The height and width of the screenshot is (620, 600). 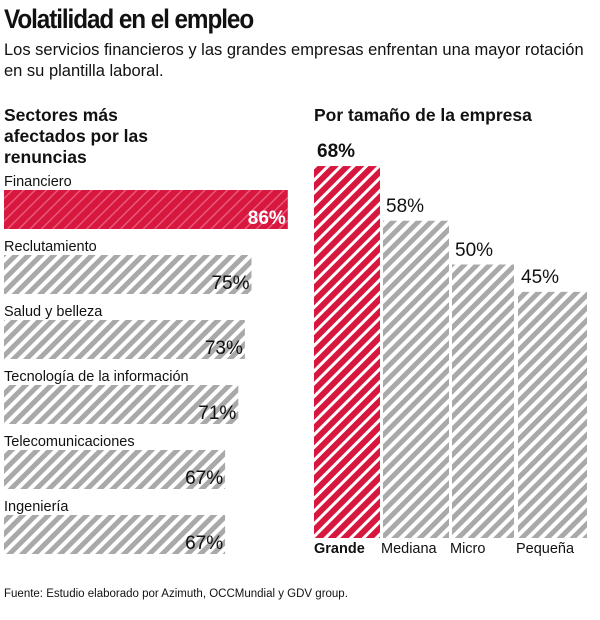 I want to click on bar-label: Reclutamiento, so click(x=50, y=247).